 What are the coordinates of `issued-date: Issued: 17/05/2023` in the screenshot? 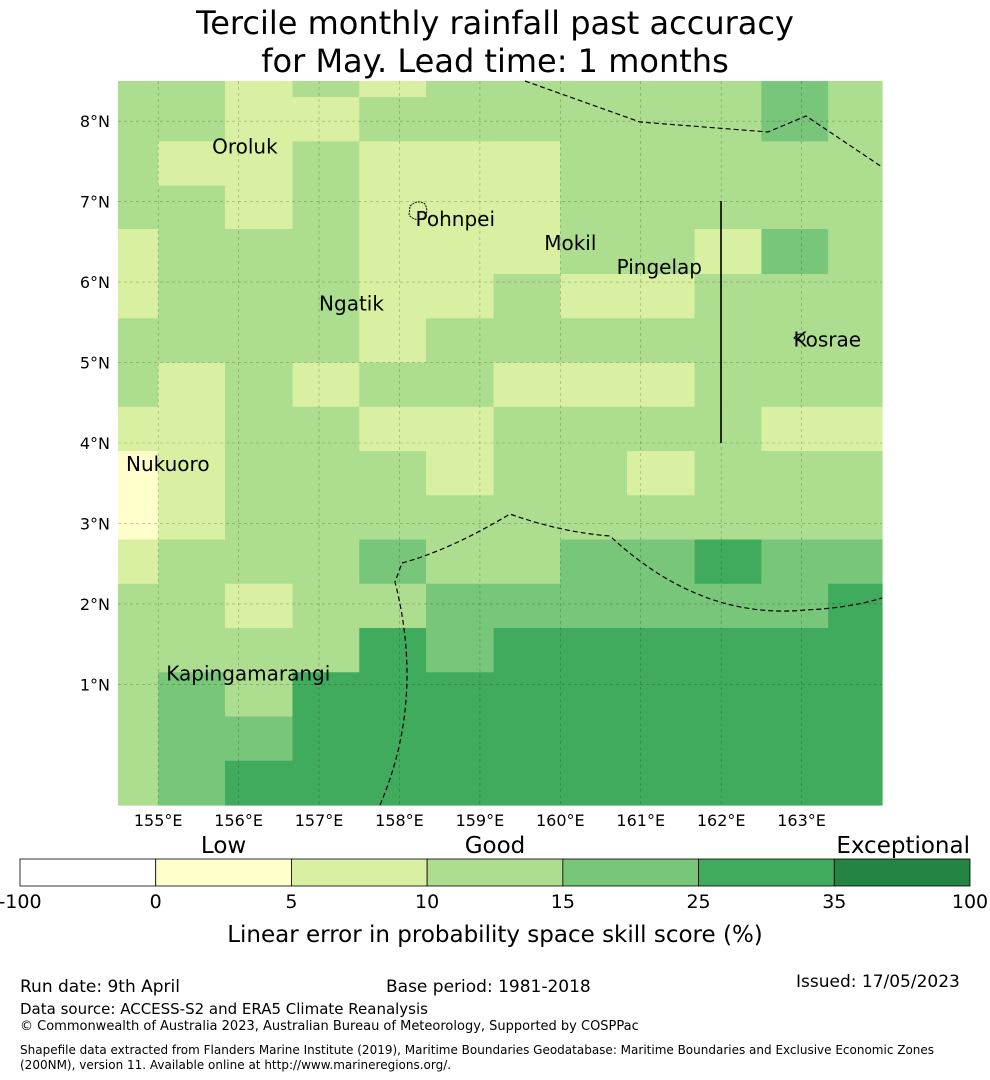 It's located at (878, 982).